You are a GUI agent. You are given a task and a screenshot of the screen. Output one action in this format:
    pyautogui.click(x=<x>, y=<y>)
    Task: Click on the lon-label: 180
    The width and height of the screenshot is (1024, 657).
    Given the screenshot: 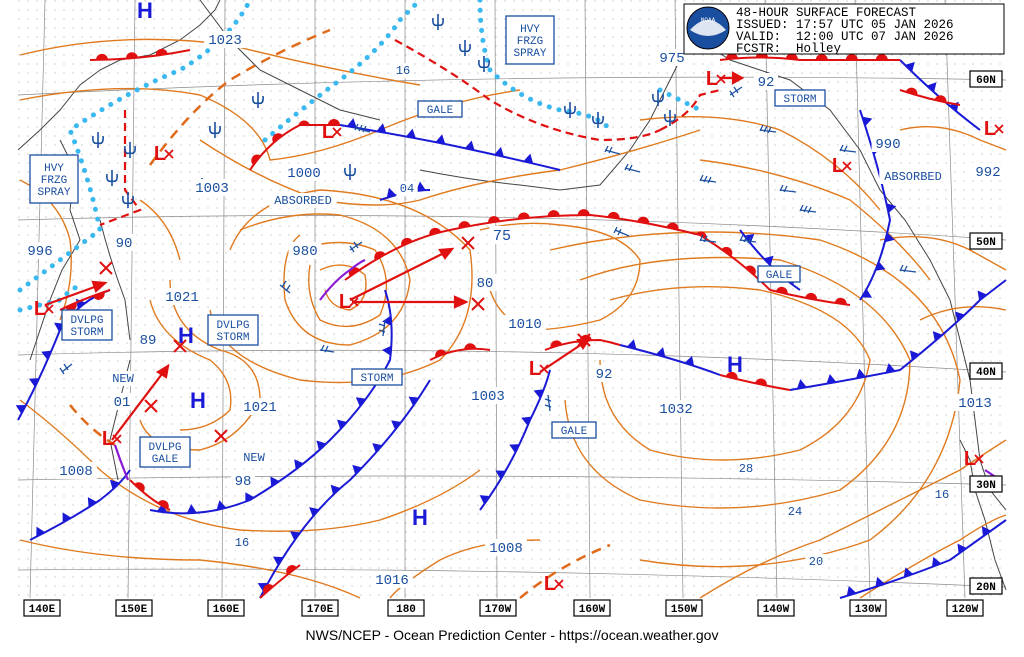 What is the action you would take?
    pyautogui.click(x=406, y=610)
    